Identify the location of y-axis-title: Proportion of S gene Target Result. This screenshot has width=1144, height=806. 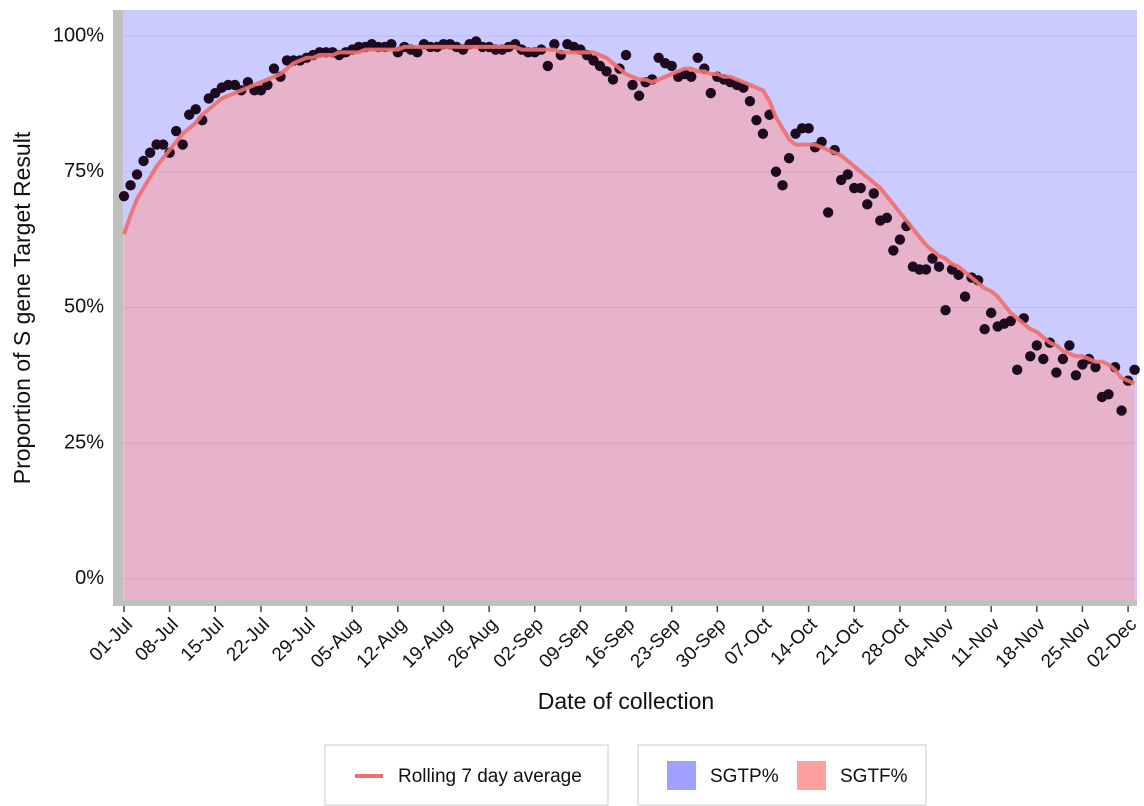
(22, 307).